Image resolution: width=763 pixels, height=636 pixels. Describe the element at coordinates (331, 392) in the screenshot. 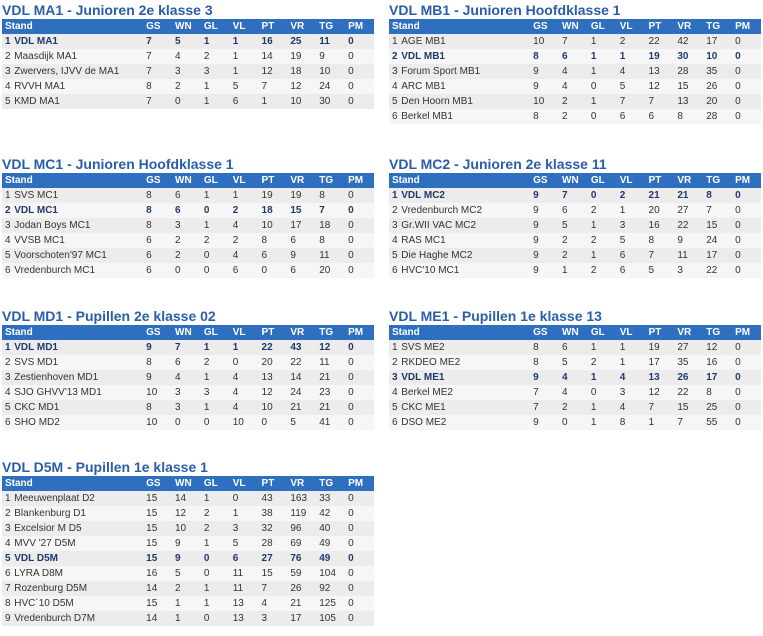

I see `cell-tg: 23` at that location.